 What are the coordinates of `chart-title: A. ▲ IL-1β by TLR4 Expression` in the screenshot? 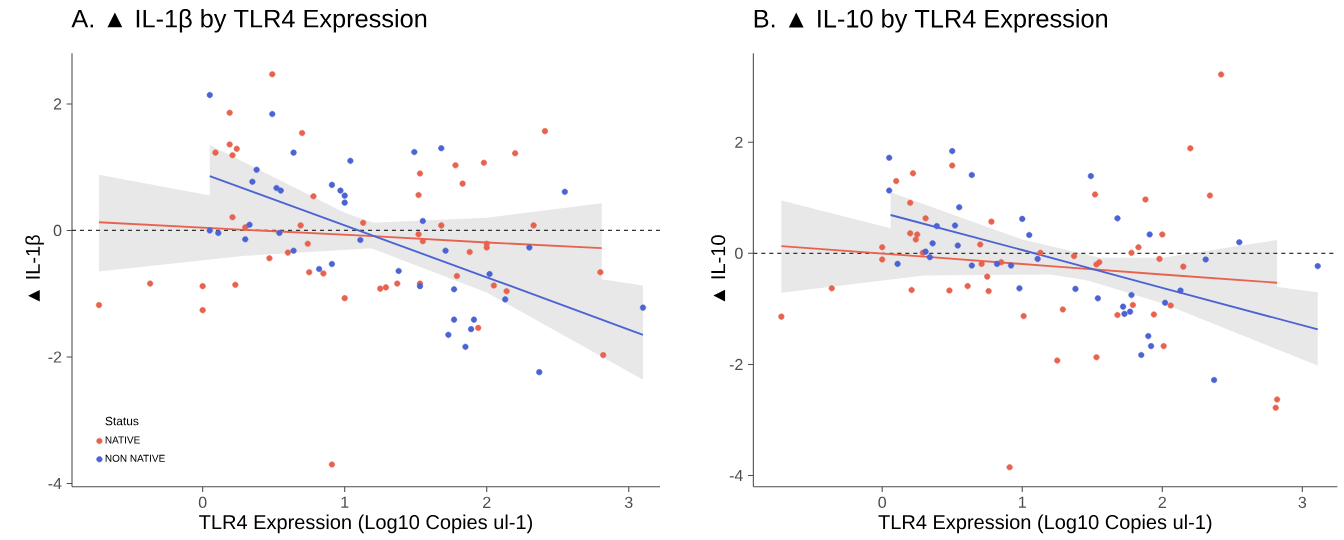 It's located at (249, 21).